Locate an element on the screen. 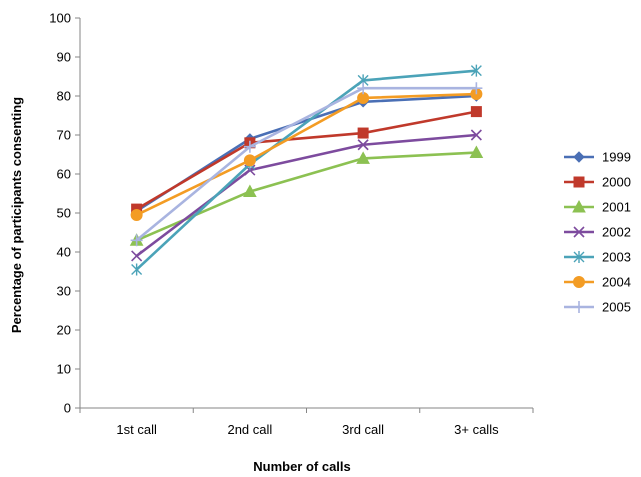 The image size is (641, 477). y-tick-label: 100 is located at coordinates (60, 18).